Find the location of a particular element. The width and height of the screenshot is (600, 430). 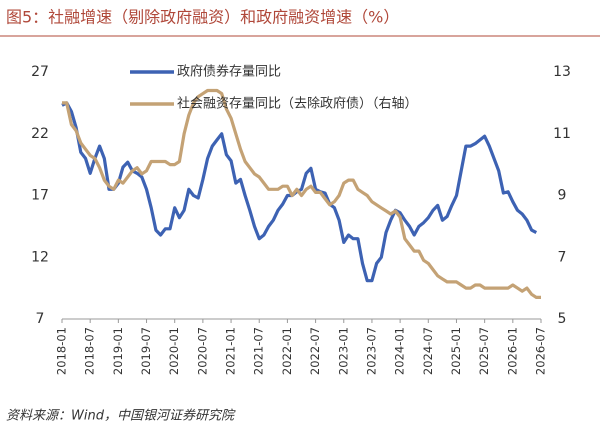

x-tick-label: 2024-01 is located at coordinates (400, 351).